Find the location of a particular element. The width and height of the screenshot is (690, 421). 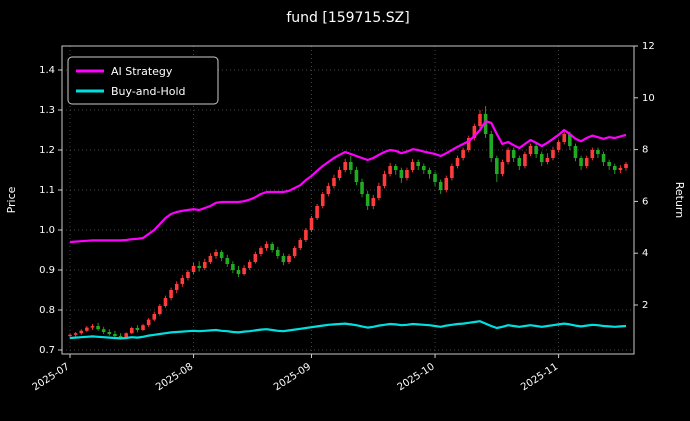

right-tick-label: 2 is located at coordinates (645, 305).